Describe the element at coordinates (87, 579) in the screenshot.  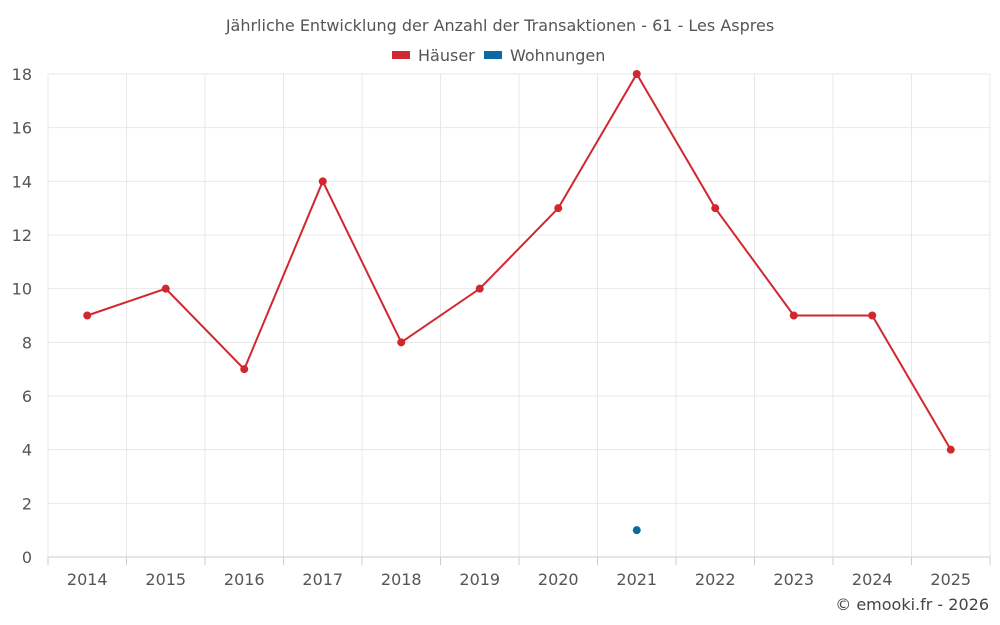
I see `x-tick-label: 2014` at that location.